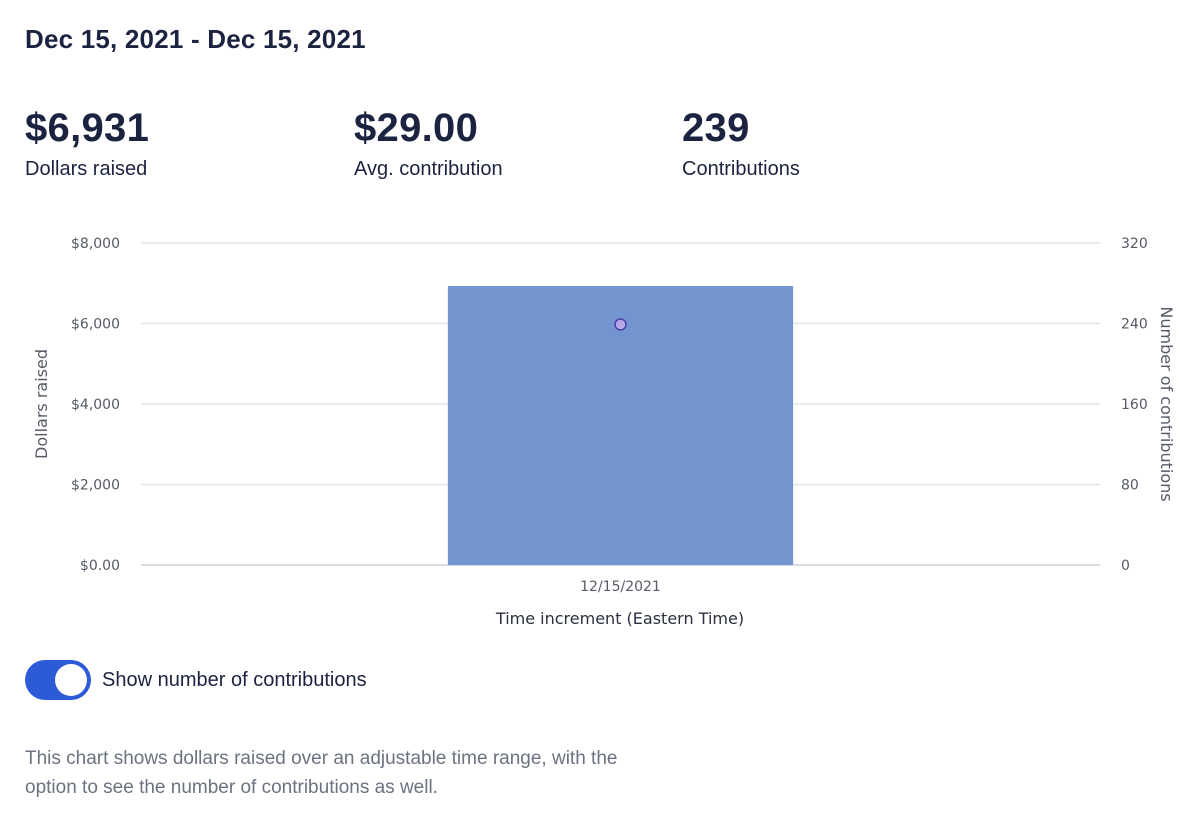 This screenshot has height=836, width=1200. I want to click on x-axis-label: Time increment (Eastern Time), so click(619, 618).